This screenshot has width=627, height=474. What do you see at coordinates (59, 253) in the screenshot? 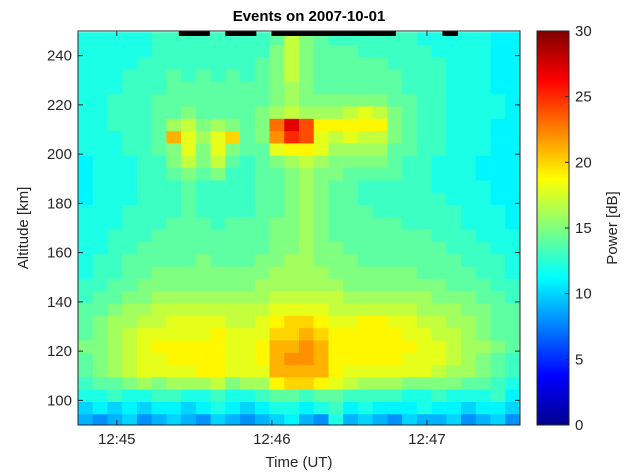
I see `y-tick-label: 160` at bounding box center [59, 253].